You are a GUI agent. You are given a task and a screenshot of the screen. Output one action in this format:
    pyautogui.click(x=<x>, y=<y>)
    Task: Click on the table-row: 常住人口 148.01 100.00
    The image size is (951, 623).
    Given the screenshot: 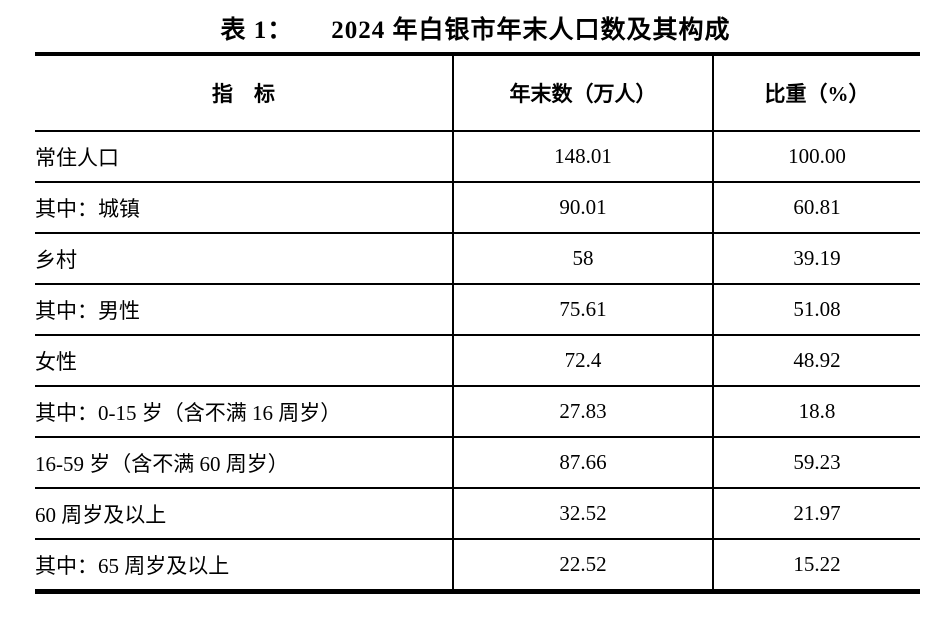 What is the action you would take?
    pyautogui.click(x=477, y=156)
    